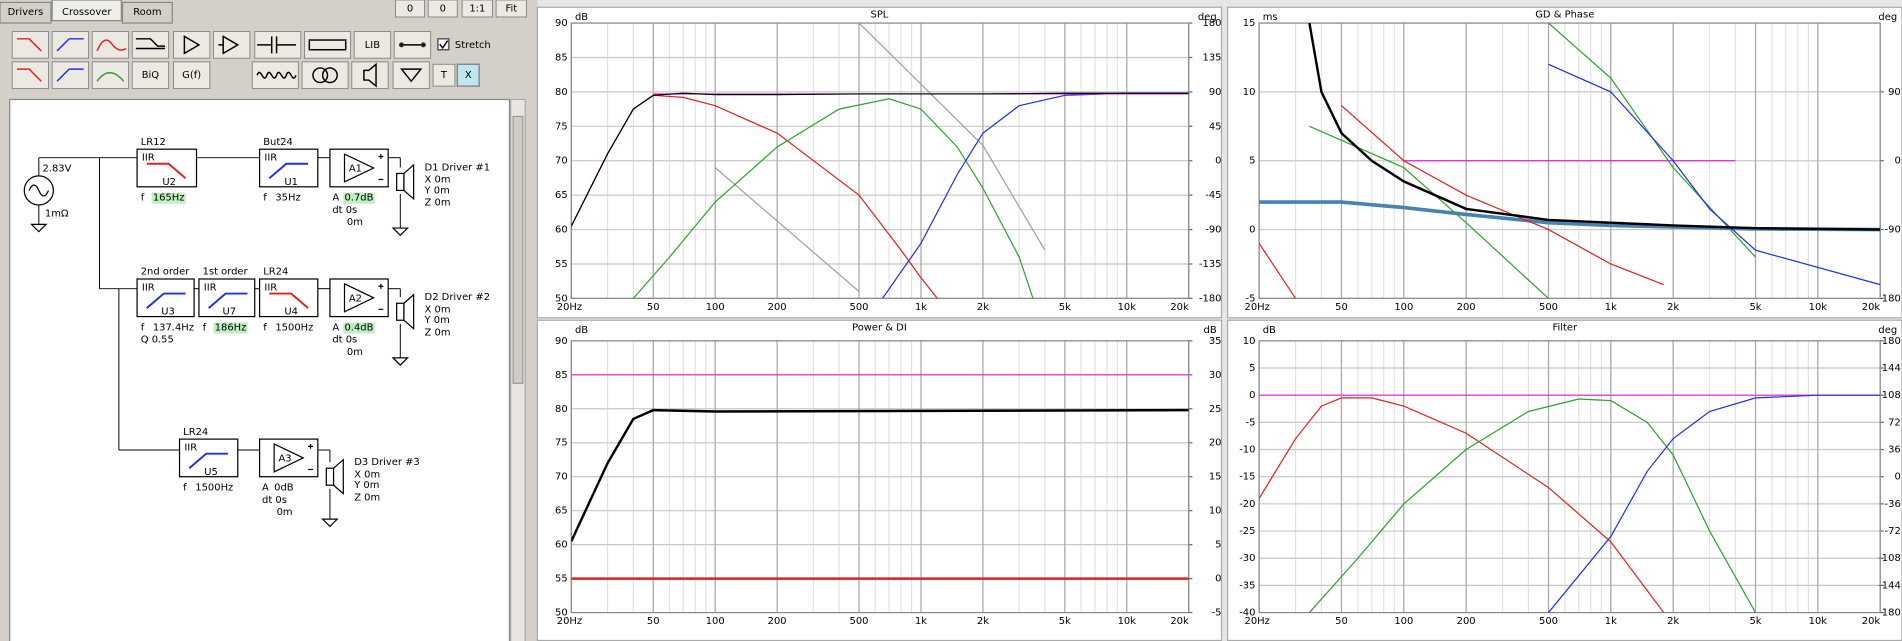 Image resolution: width=1902 pixels, height=641 pixels. What do you see at coordinates (166, 272) in the screenshot?
I see `filter-title: 2nd order` at bounding box center [166, 272].